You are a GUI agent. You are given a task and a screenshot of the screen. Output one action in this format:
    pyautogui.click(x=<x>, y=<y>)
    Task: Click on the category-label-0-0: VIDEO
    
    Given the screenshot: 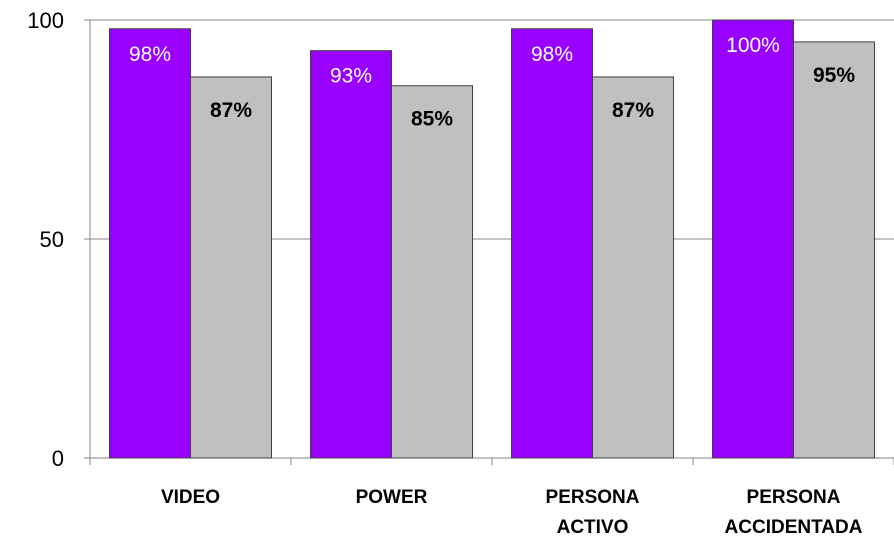 What is the action you would take?
    pyautogui.click(x=190, y=497)
    